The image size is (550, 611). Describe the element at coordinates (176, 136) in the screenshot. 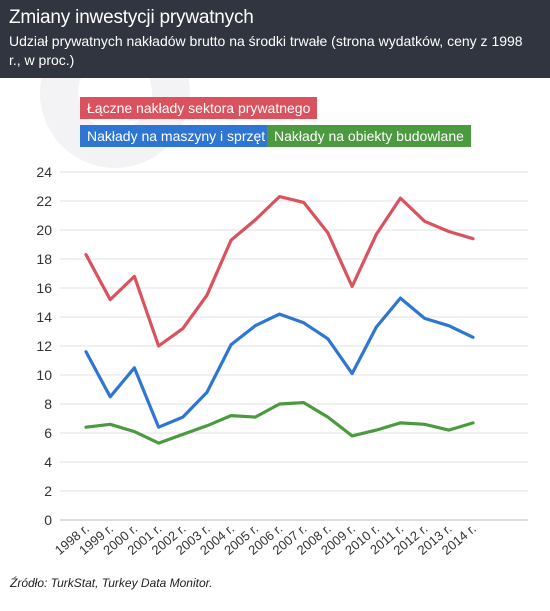

I see `legend-item-machinery: Nakłady na maszyny i sprzęt` at that location.